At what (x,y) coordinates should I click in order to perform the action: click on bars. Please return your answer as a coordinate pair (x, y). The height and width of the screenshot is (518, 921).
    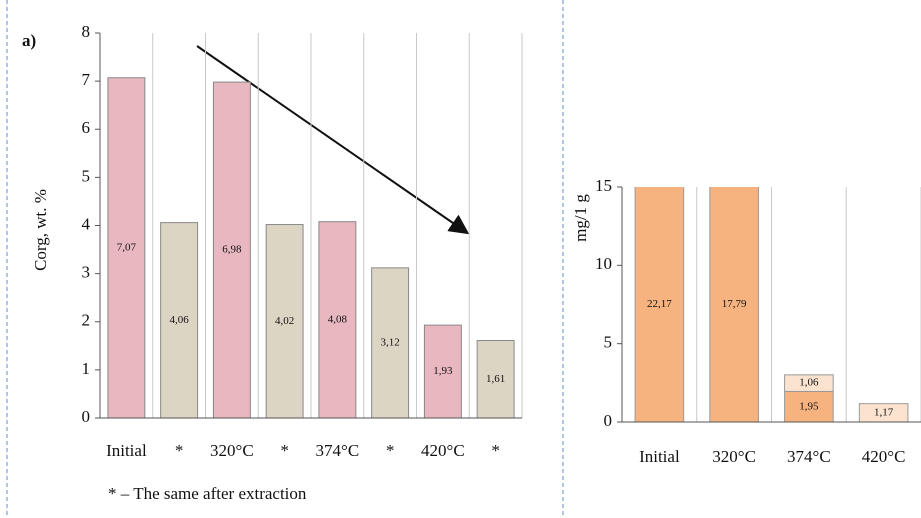
    Looking at the image, I should click on (771, 305).